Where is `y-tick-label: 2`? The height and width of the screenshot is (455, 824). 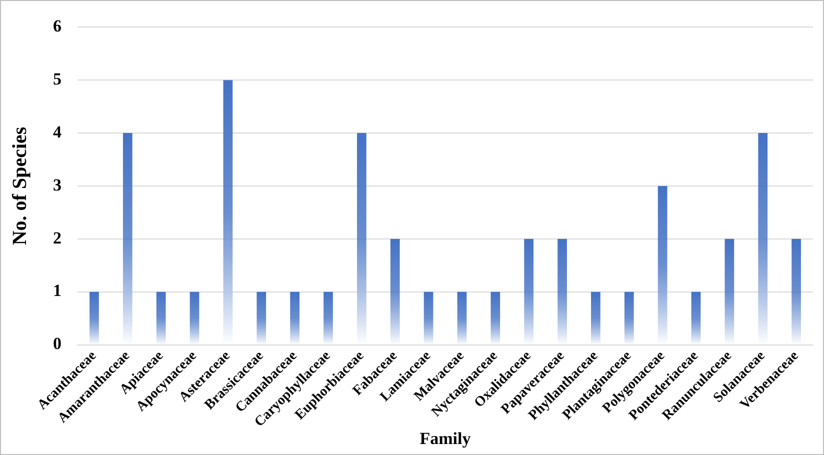 y-tick-label: 2 is located at coordinates (57, 238).